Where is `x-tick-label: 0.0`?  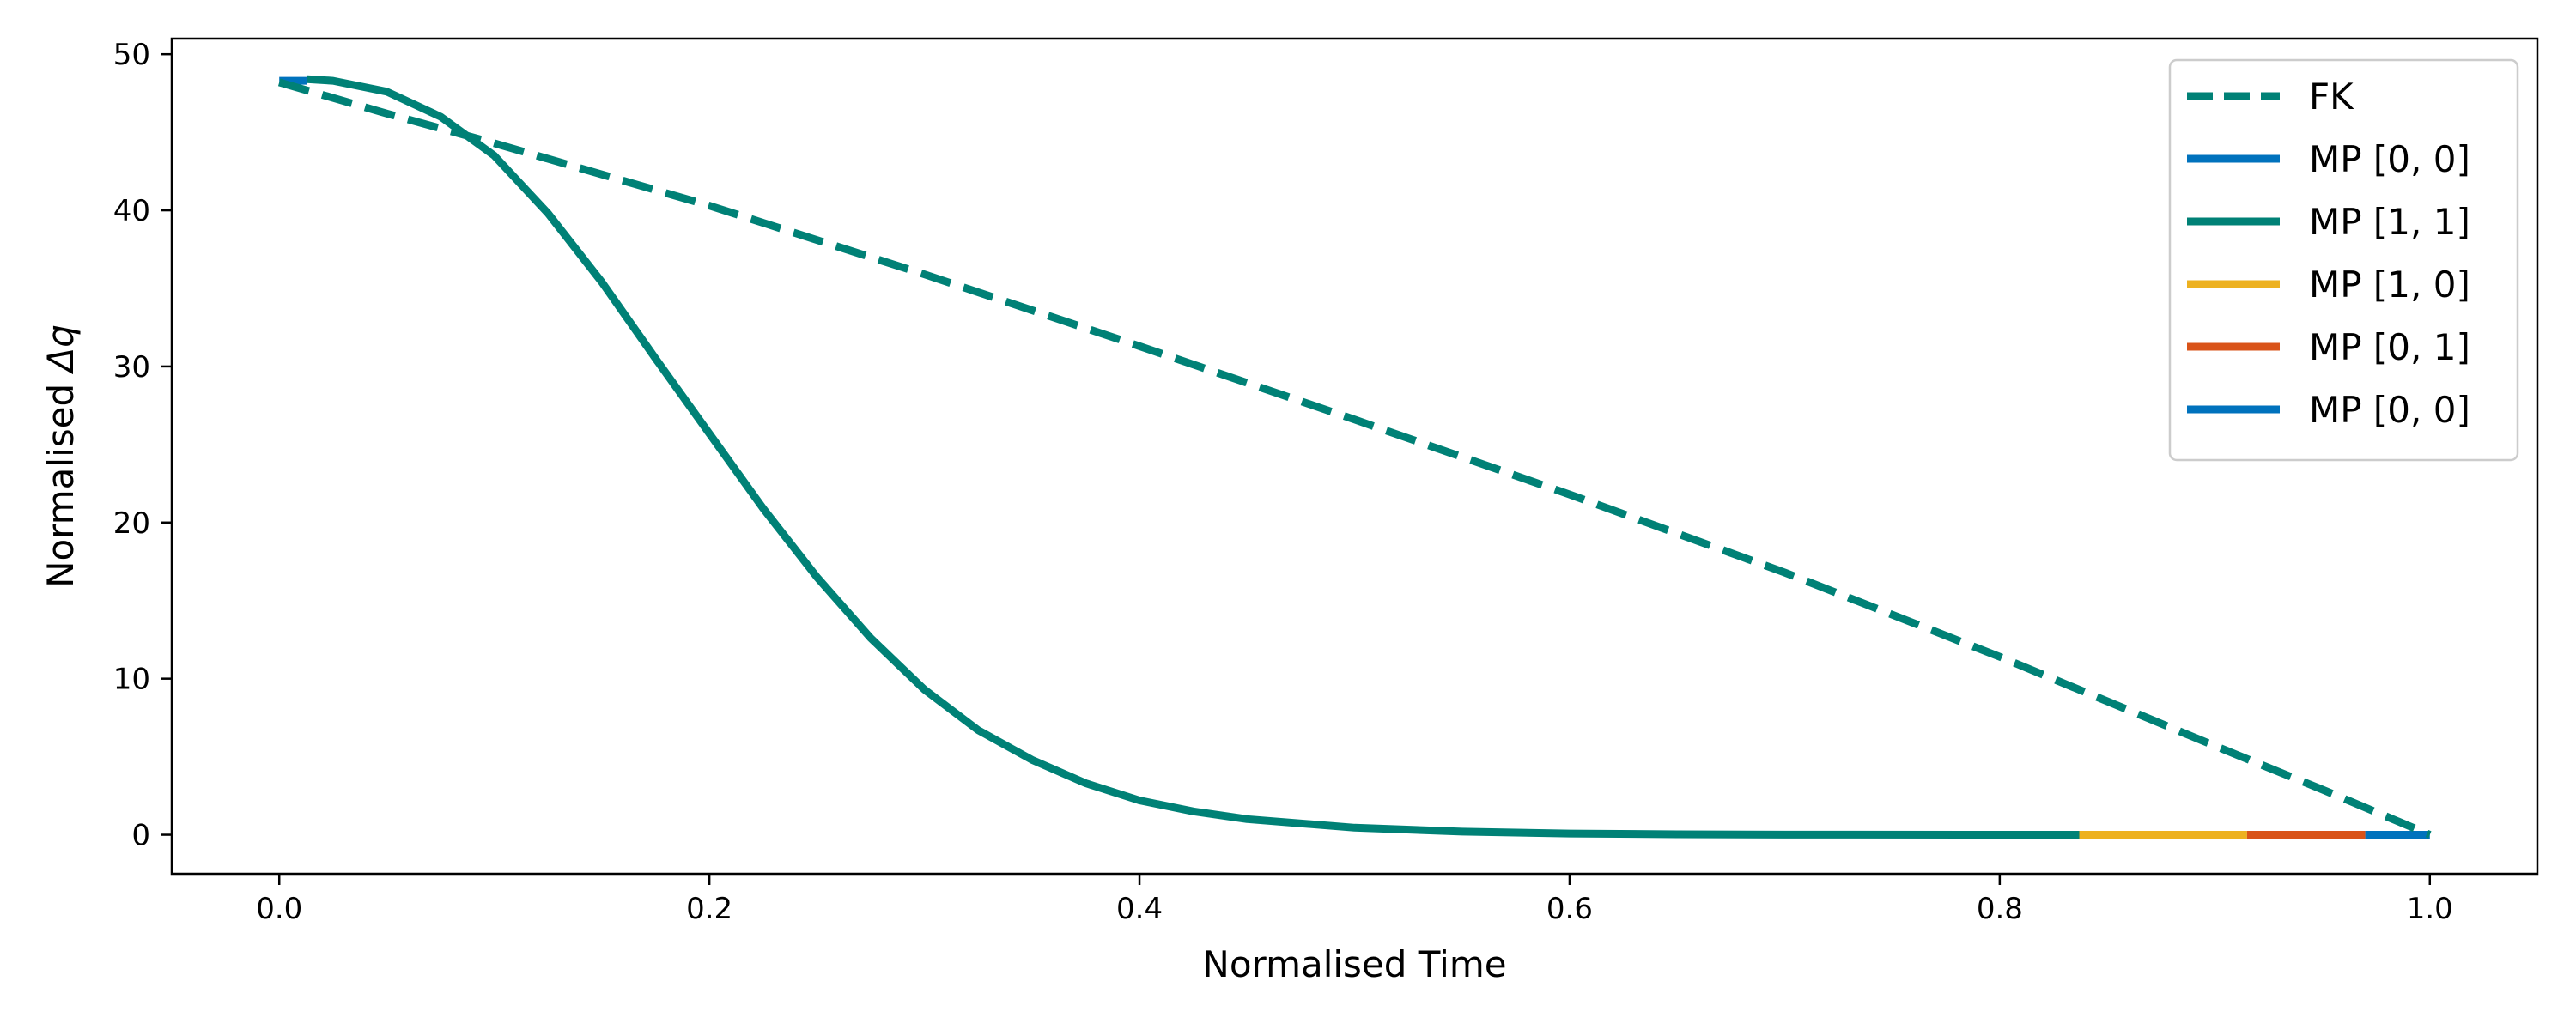 x-tick-label: 0.0 is located at coordinates (279, 909).